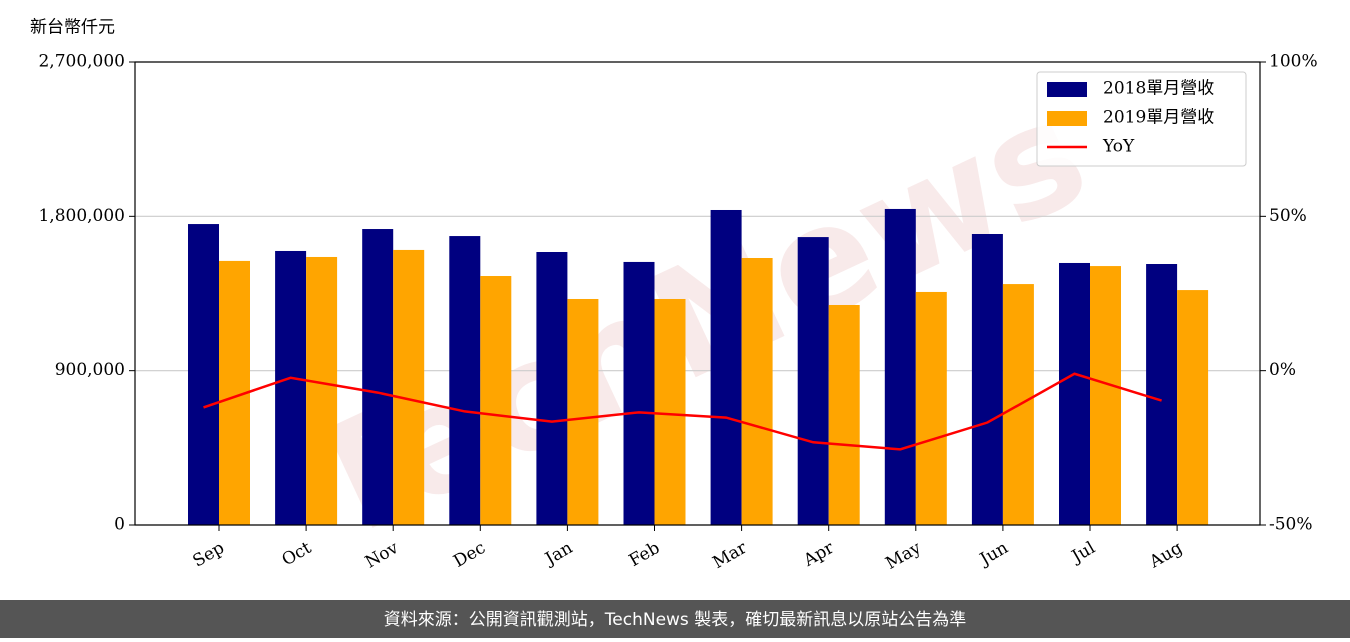  I want to click on y-tick-label: 0, so click(119, 525).